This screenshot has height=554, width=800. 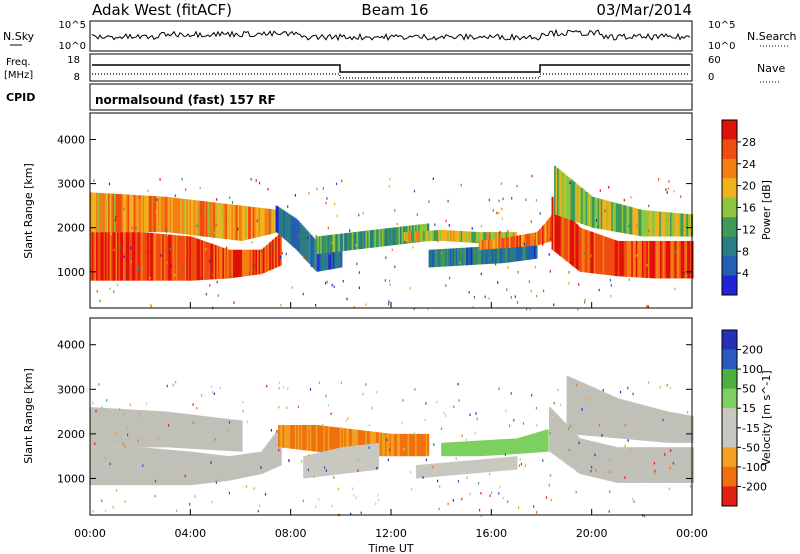 What do you see at coordinates (390, 548) in the screenshot?
I see `time-axis-label: Time UT` at bounding box center [390, 548].